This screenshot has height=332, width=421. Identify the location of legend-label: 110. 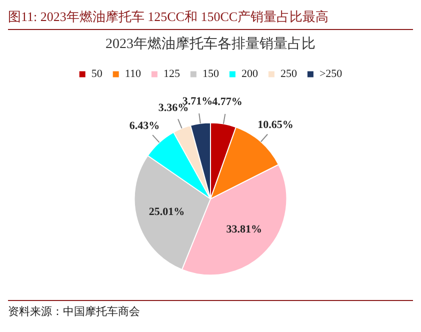
(133, 74).